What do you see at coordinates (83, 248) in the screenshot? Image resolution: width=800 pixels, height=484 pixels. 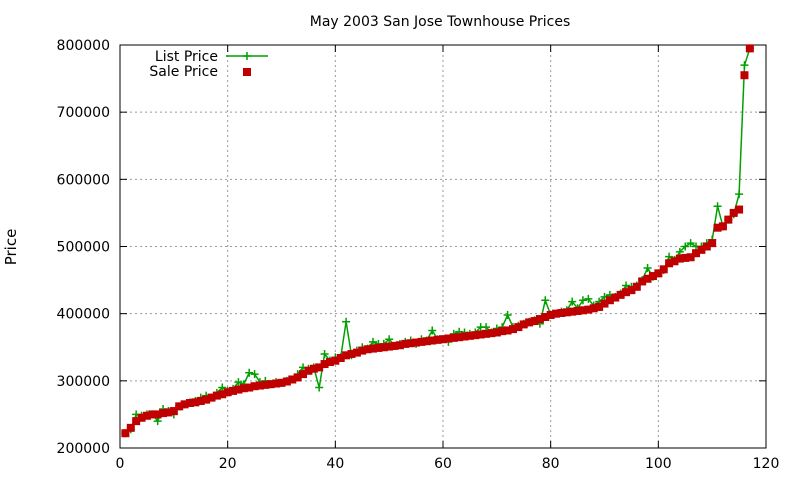 I see `y-tick-label: 500000` at bounding box center [83, 248].